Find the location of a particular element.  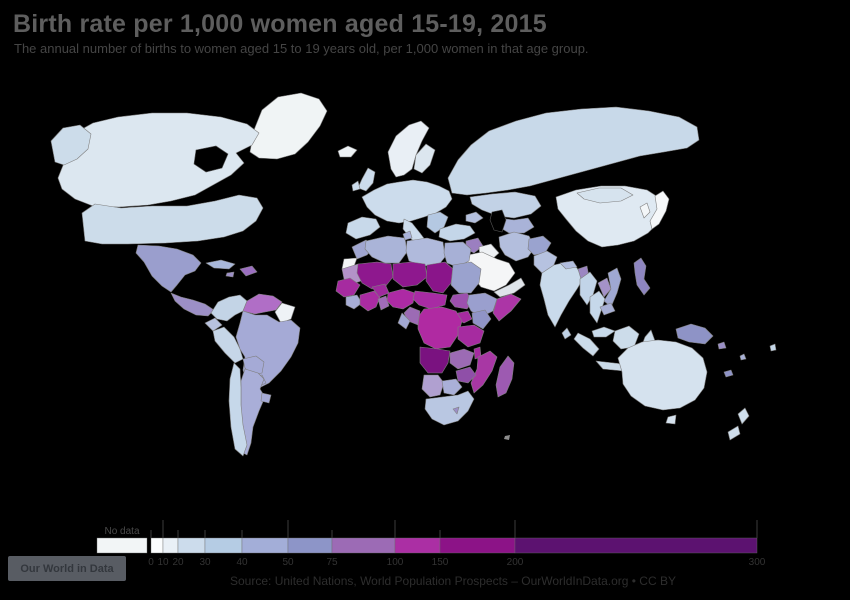

country-tanzania: Tanzania: 100-150 is located at coordinates (471, 336).